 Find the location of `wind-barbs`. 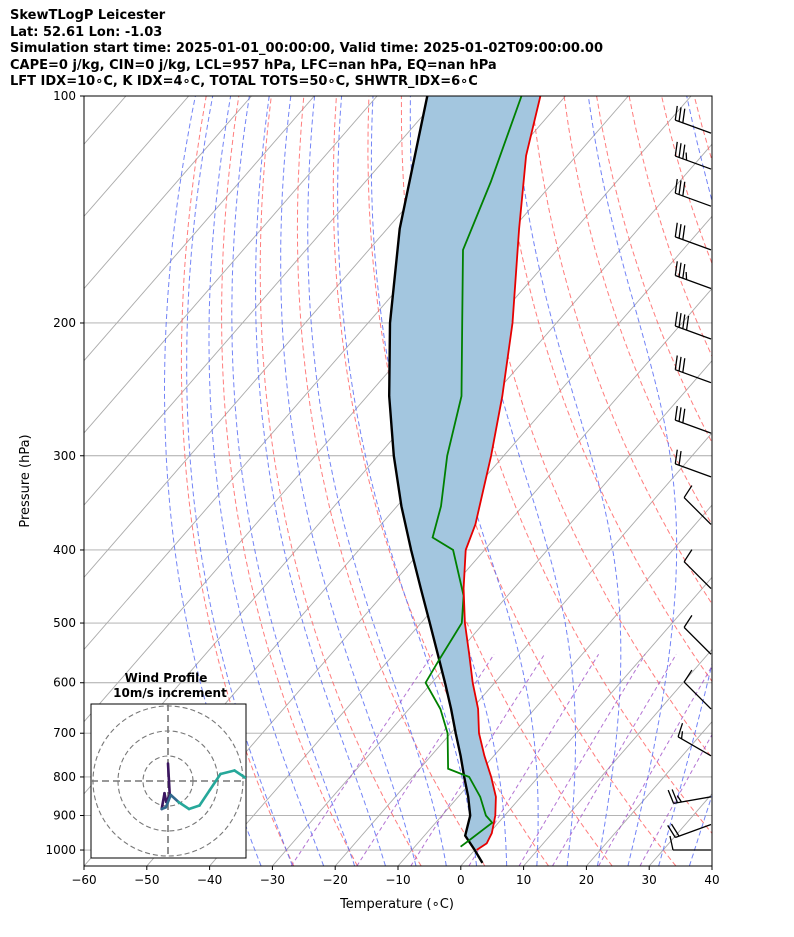

wind-barbs is located at coordinates (689, 478).